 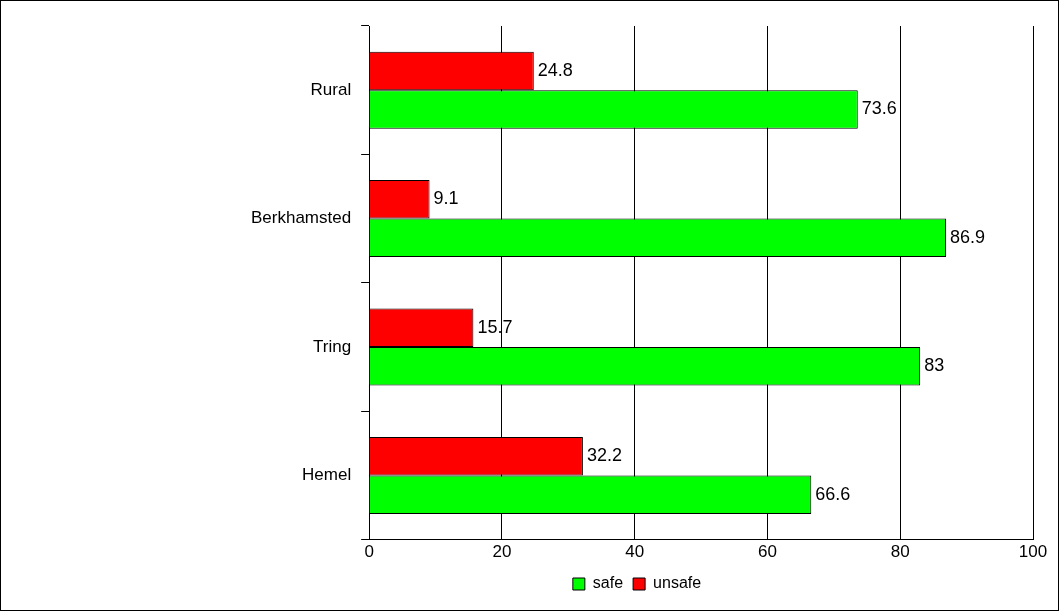 I want to click on data-label: 32.2, so click(x=604, y=455).